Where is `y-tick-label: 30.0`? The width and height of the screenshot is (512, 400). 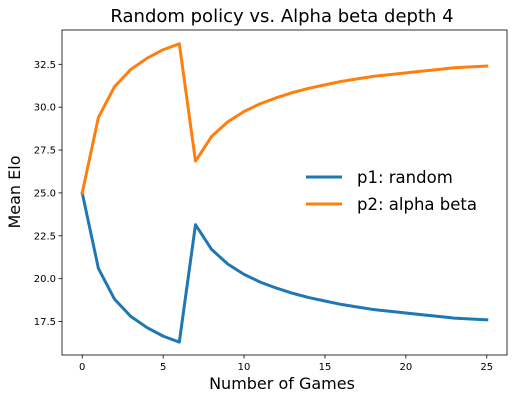
y-tick-label: 30.0 is located at coordinates (45, 108).